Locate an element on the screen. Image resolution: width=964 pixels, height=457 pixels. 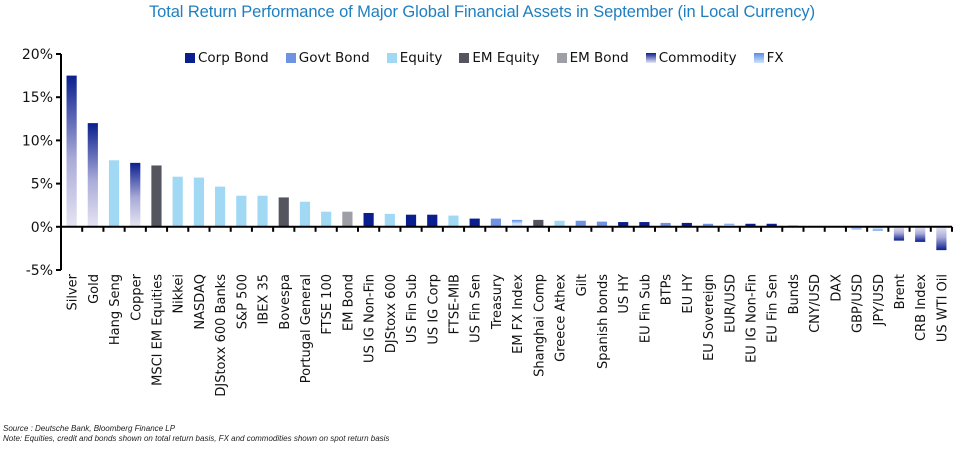
bar-gold is located at coordinates (92, 175).